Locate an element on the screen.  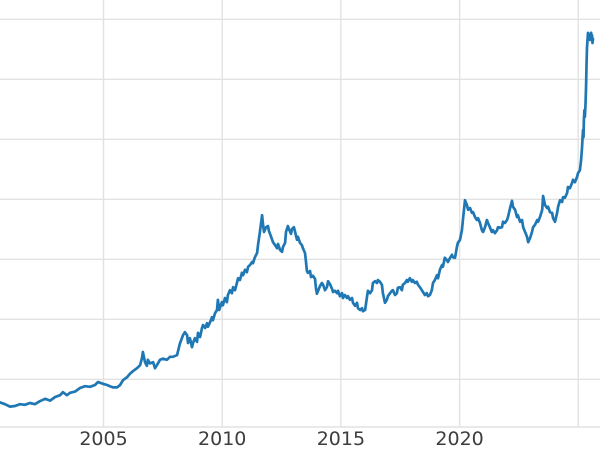
x-tick-label-2015: 2015 is located at coordinates (341, 439).